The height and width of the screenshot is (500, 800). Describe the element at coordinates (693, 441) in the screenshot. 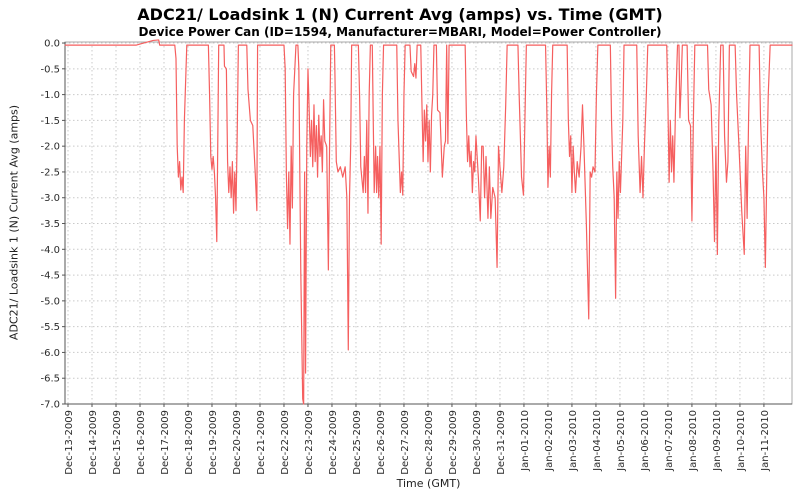

I see `x-tick-label: Jan-08-2010` at that location.